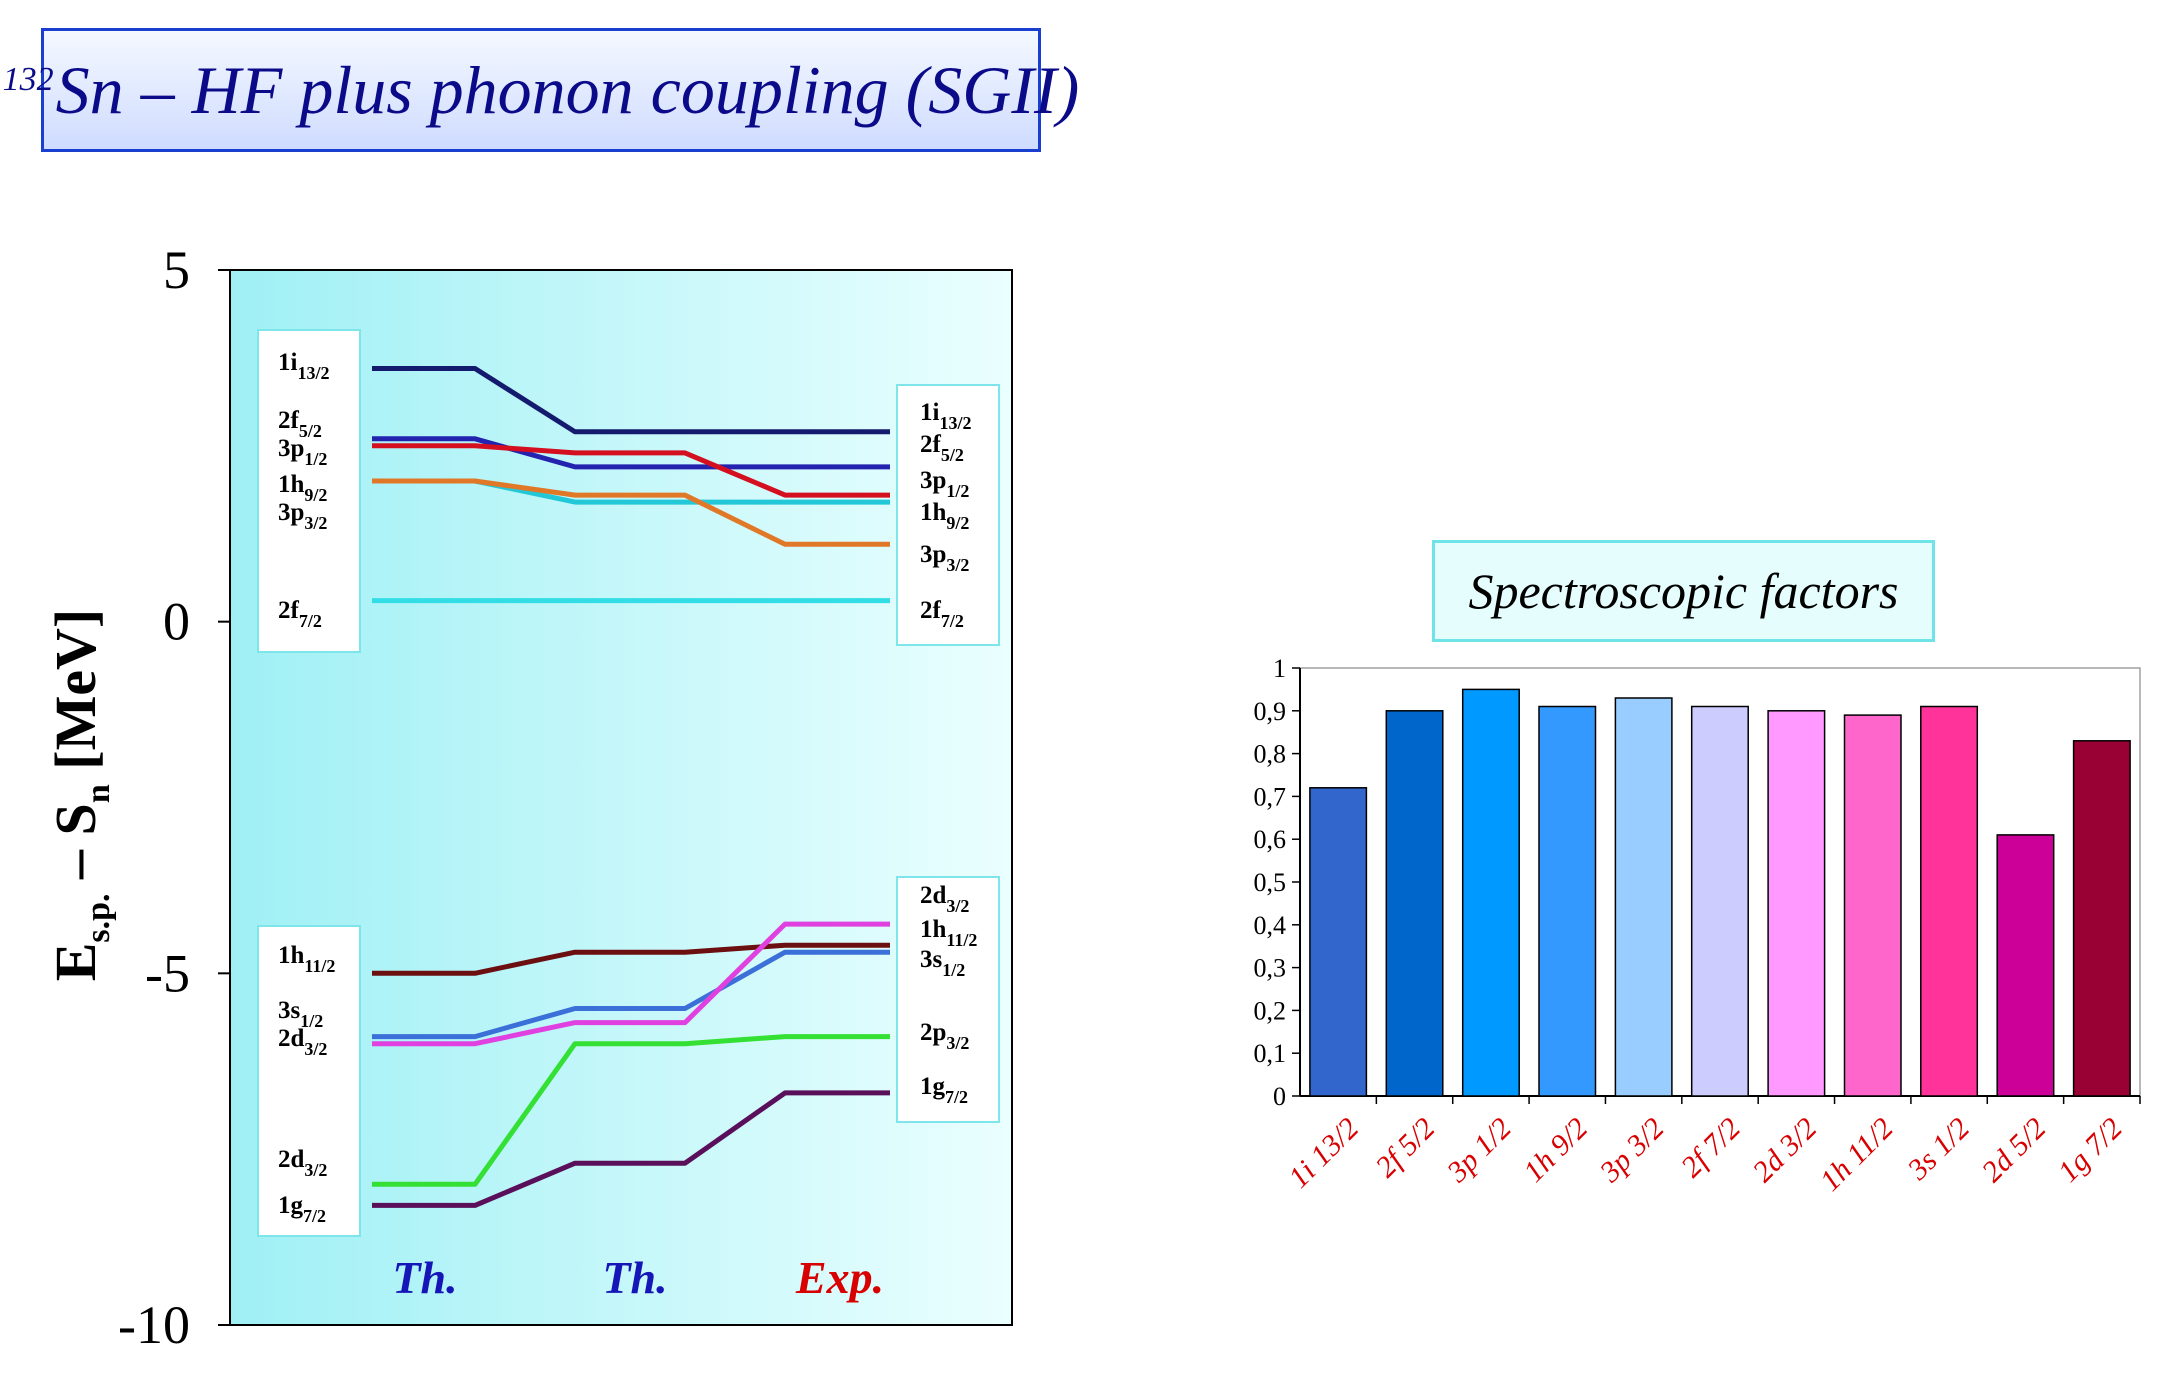  I want to click on slide-title: 132 Sn – HF plus phonon coupling (SGII), so click(541, 90).